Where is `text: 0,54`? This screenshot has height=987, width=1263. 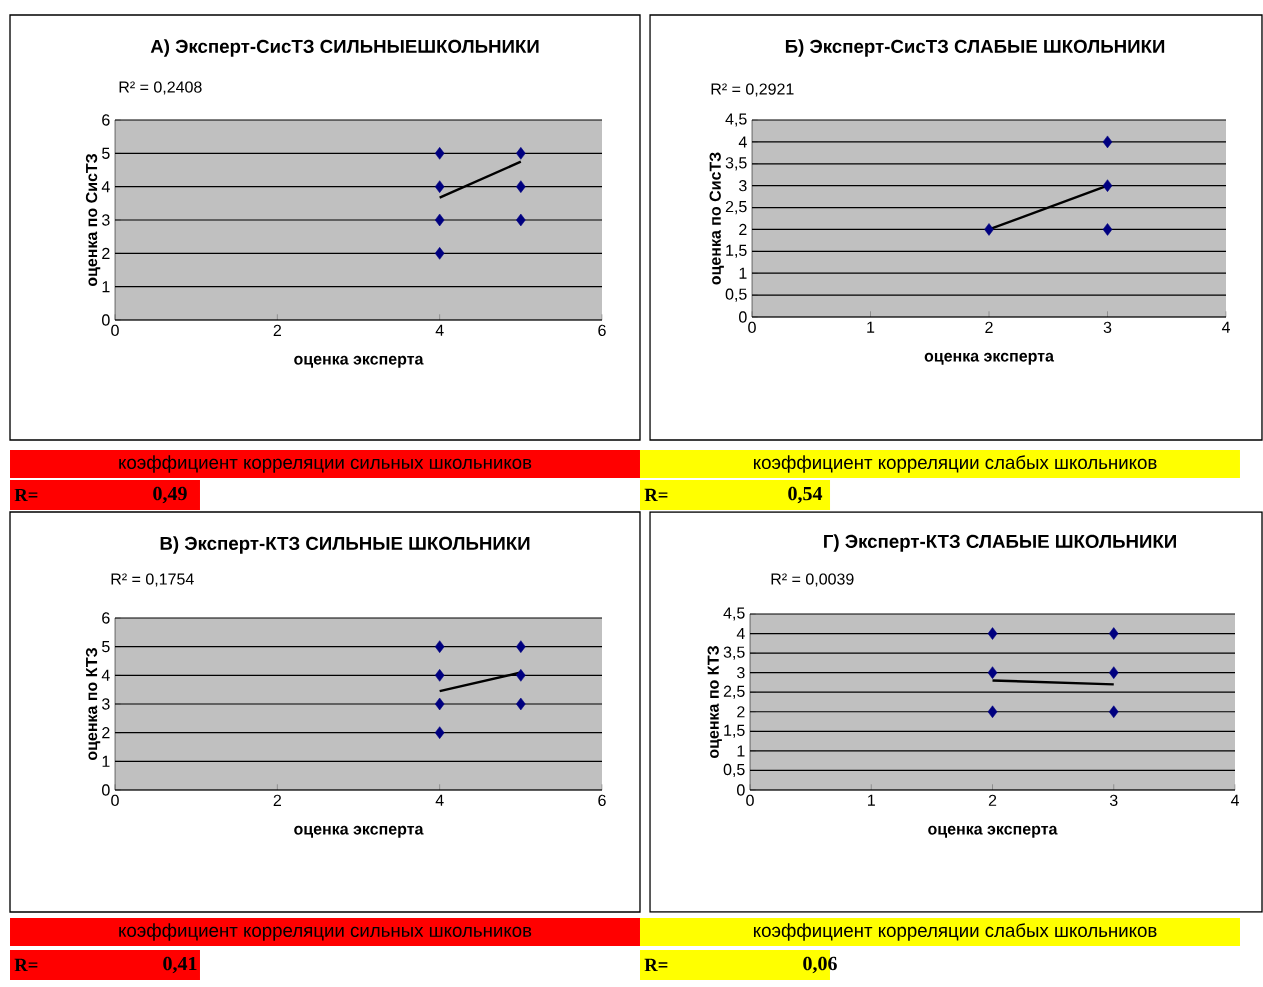 text: 0,54 is located at coordinates (805, 495).